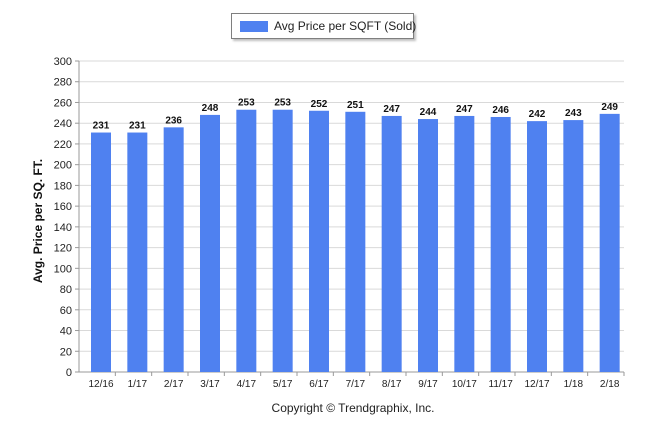  Describe the element at coordinates (392, 384) in the screenshot. I see `x-tick-label: 8/17` at that location.